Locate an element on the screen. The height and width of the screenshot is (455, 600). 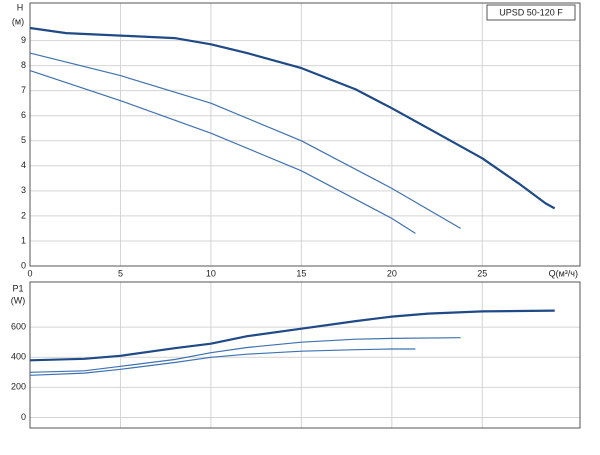
x-tick-label: 10 is located at coordinates (211, 273).